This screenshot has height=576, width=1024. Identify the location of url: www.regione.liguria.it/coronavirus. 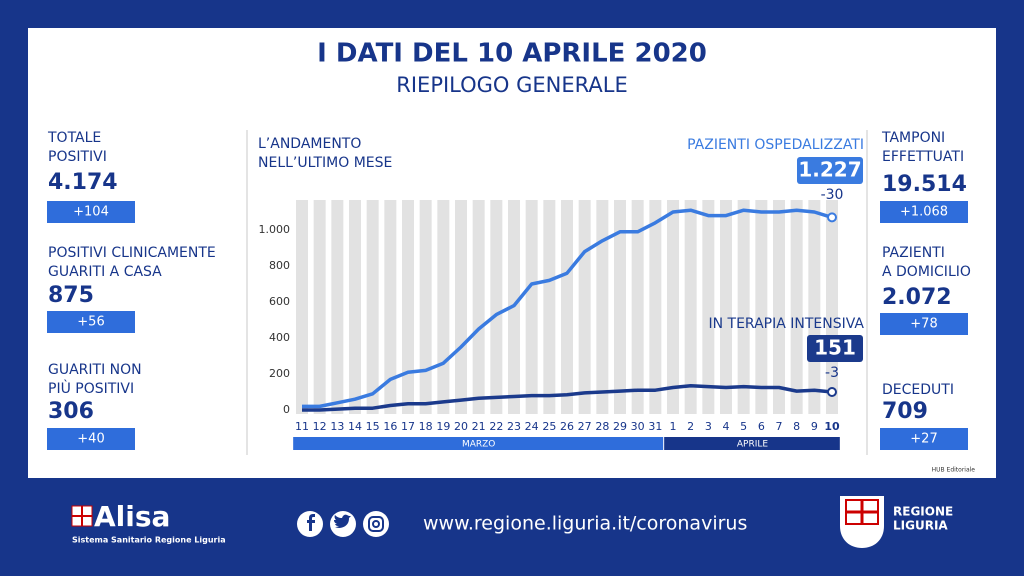
(585, 524).